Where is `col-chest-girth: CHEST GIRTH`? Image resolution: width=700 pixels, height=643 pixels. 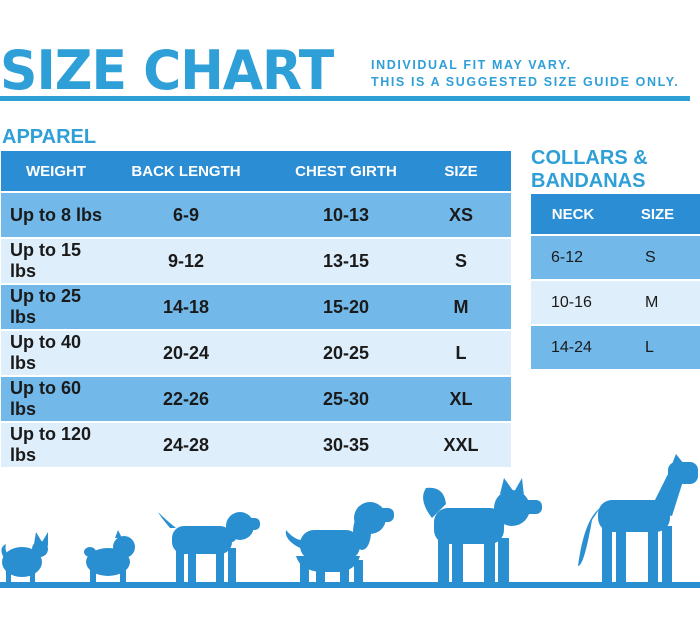
col-chest-girth: CHEST GIRTH is located at coordinates (346, 171).